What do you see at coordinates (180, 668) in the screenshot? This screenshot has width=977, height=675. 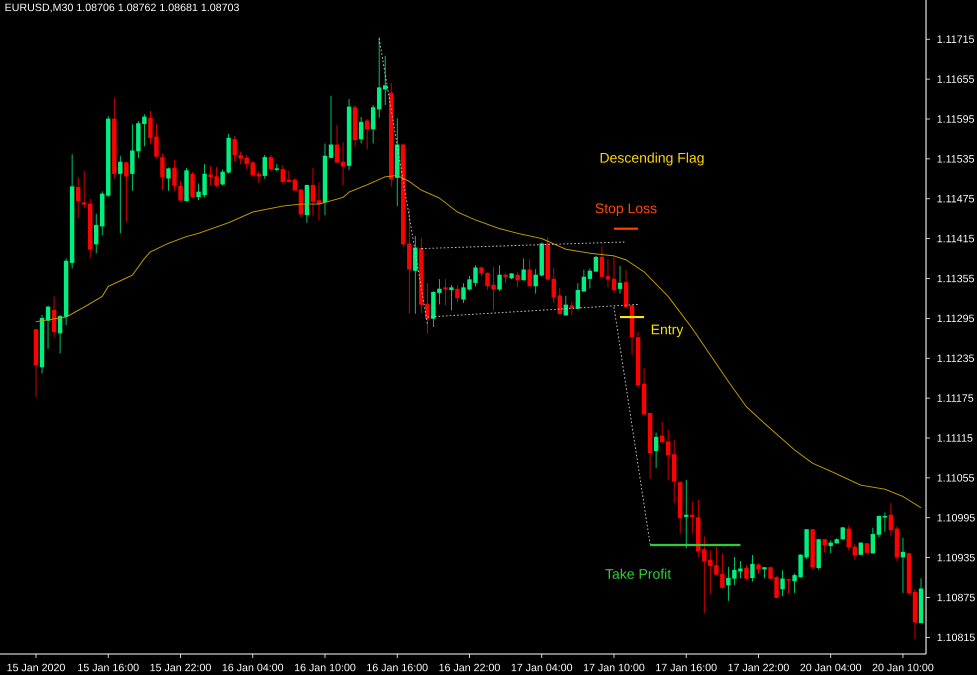 I see `x-tick-label: 15 Jan 22:00` at bounding box center [180, 668].